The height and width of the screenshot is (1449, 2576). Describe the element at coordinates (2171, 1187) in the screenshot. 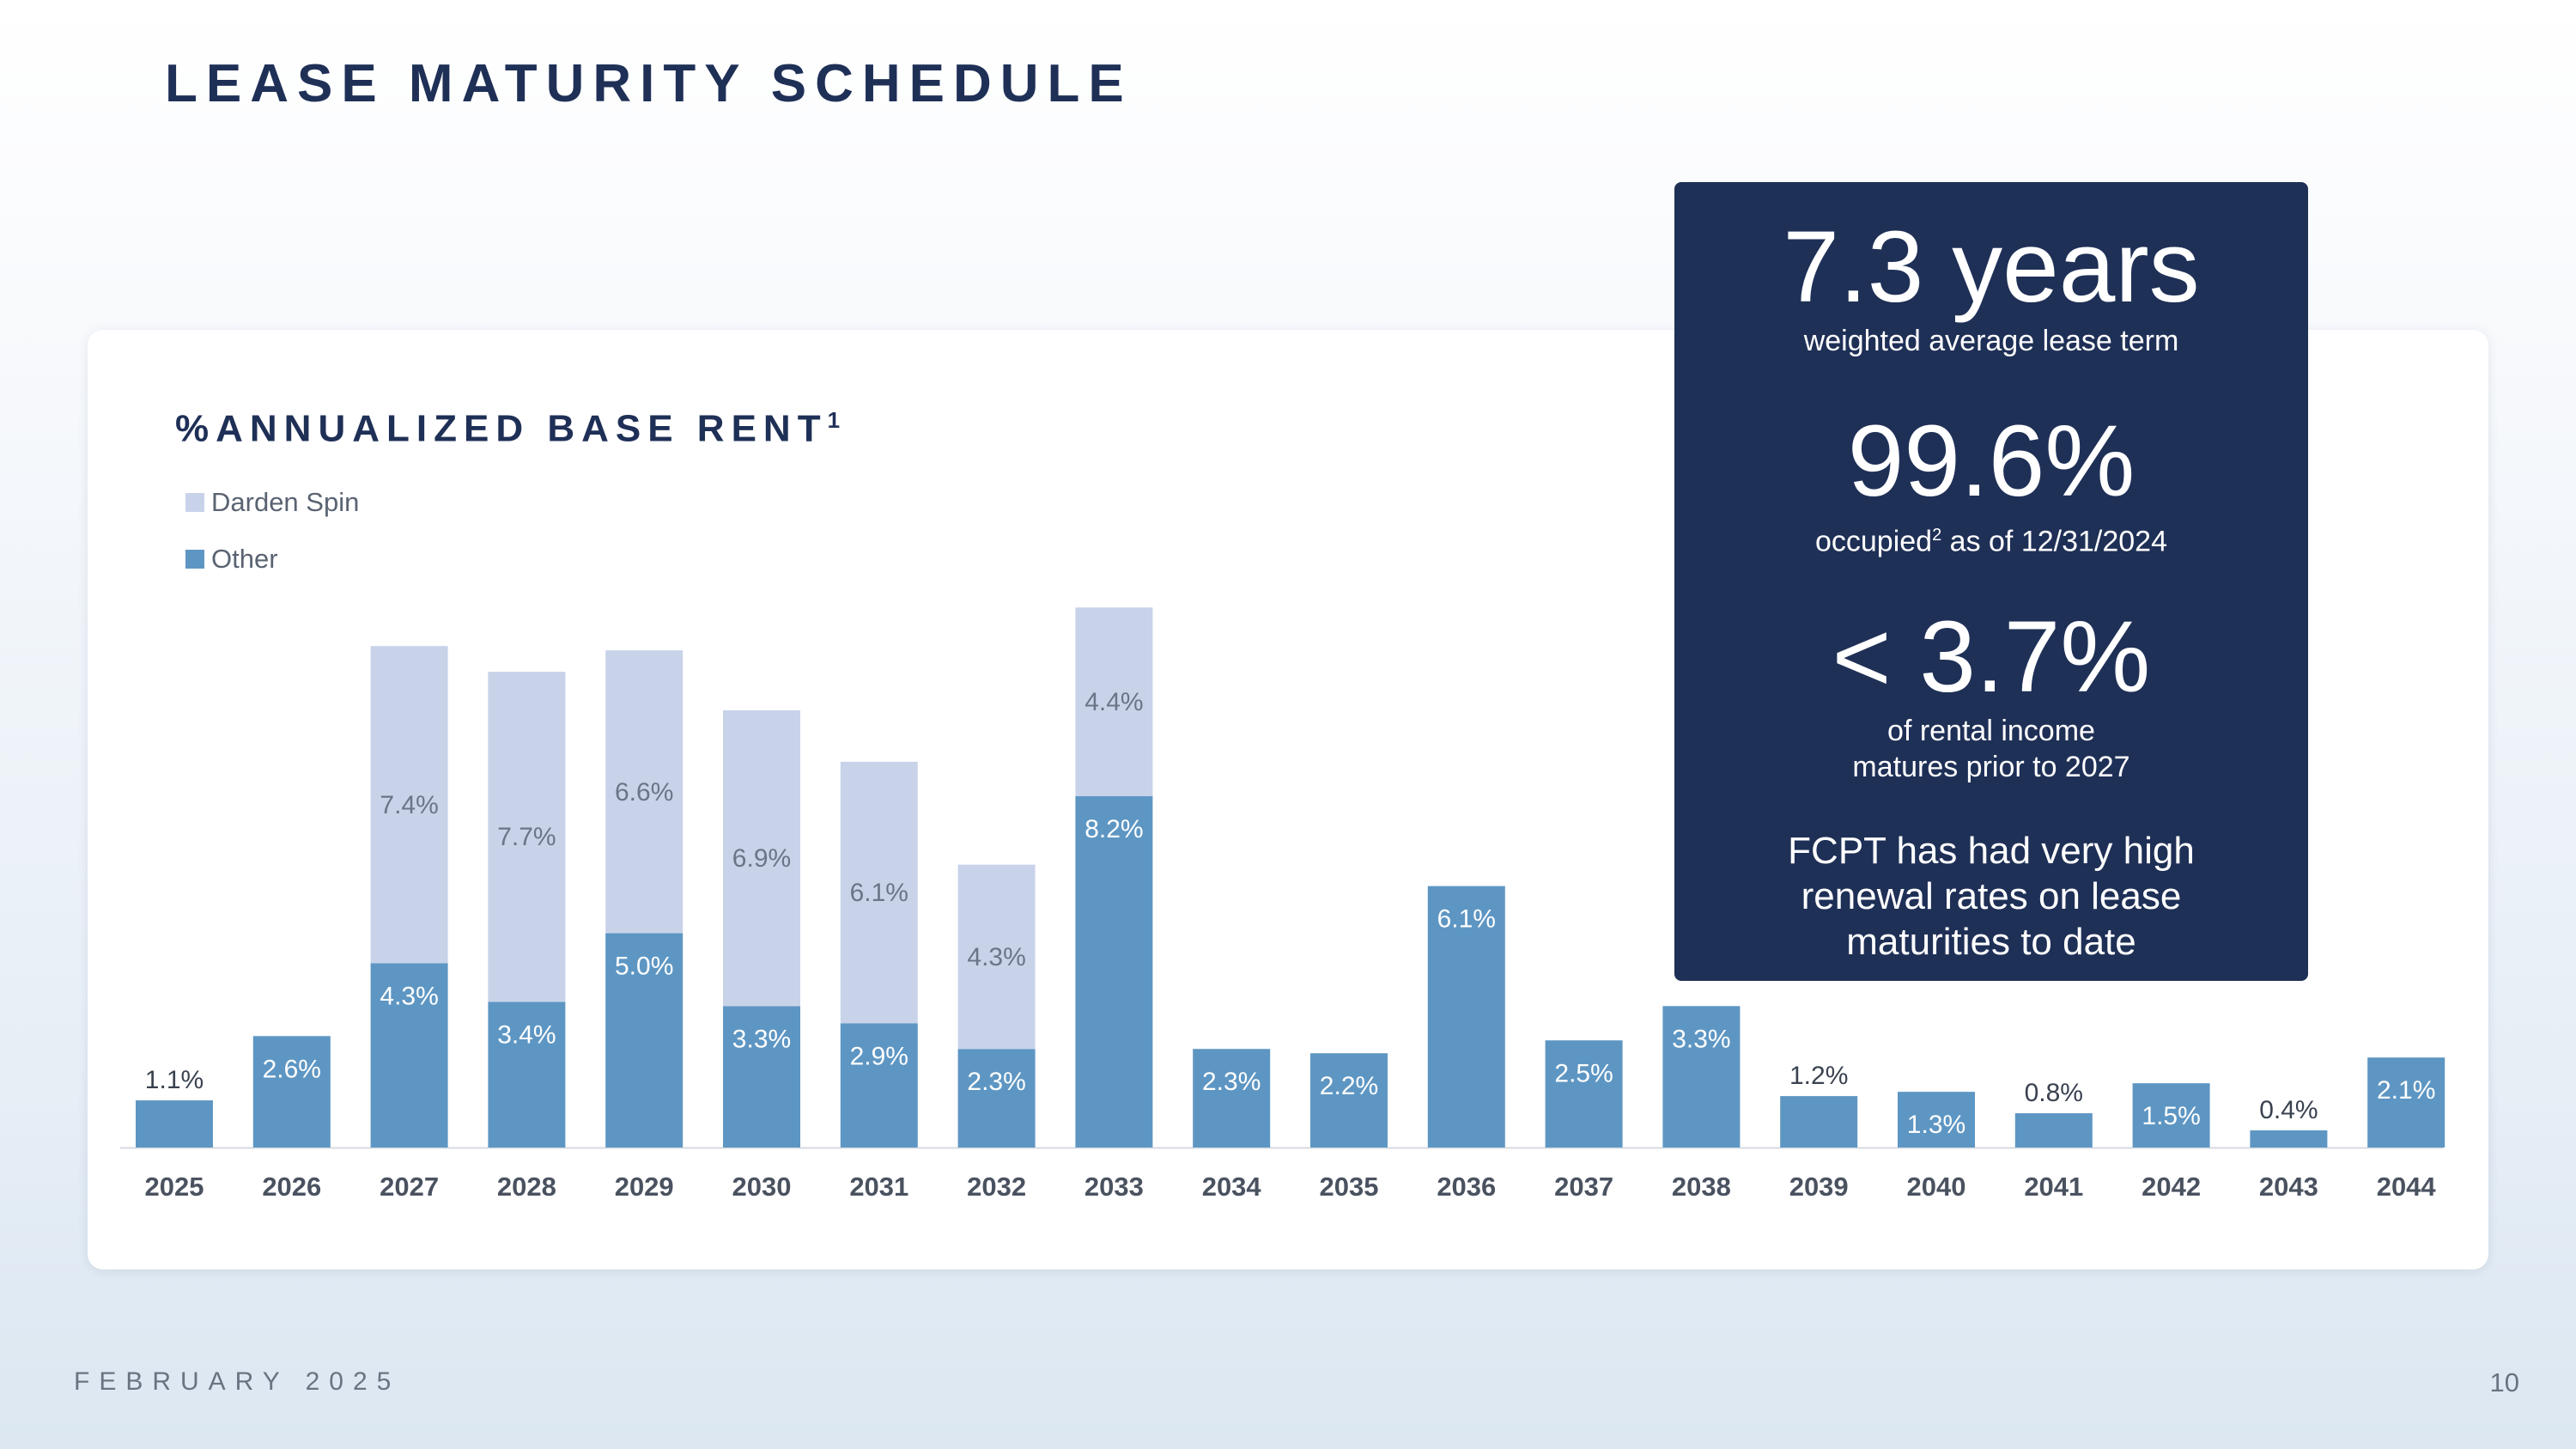

I see `x-tick-label-2042: 2042` at that location.